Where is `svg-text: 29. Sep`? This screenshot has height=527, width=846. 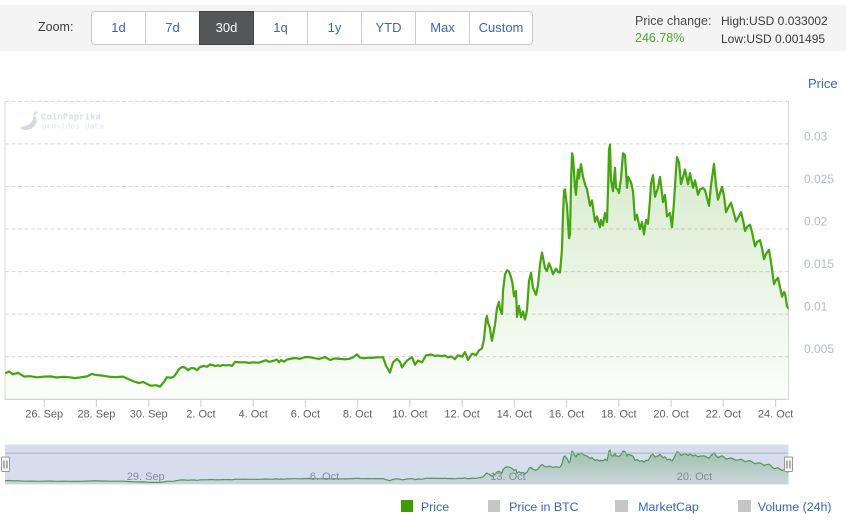
svg-text: 29. Sep is located at coordinates (146, 477).